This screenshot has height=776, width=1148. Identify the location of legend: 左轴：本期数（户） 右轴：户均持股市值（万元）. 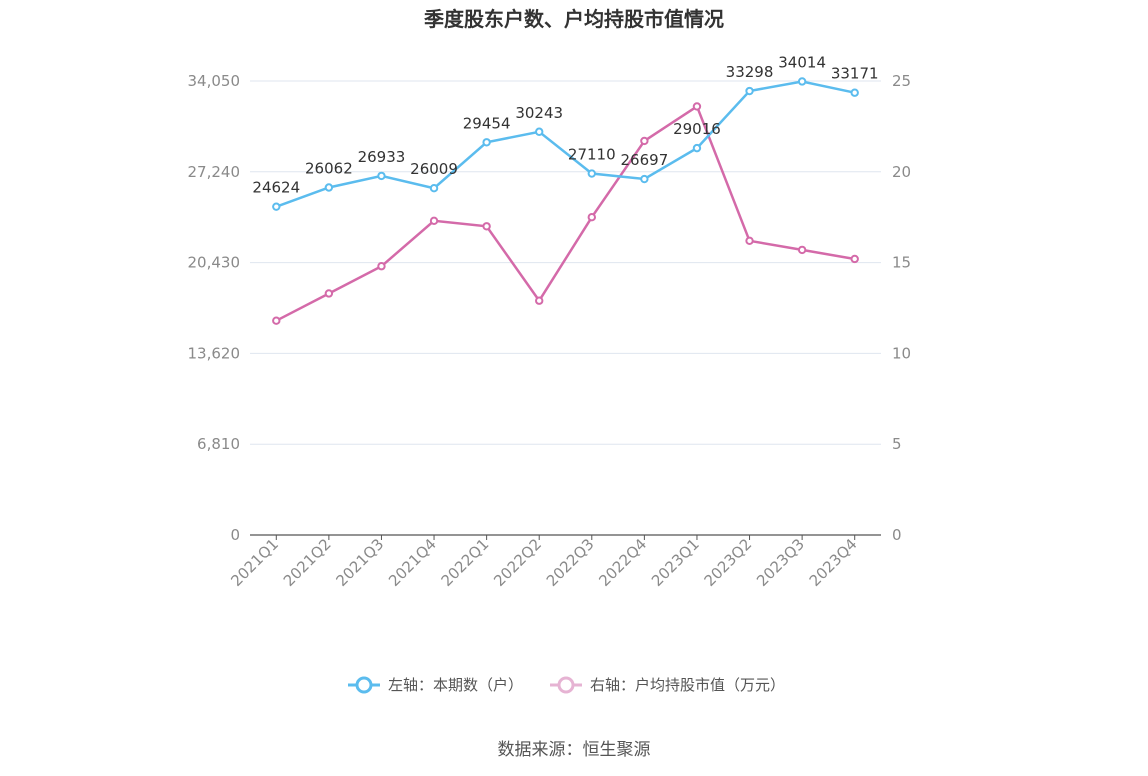
(566, 685).